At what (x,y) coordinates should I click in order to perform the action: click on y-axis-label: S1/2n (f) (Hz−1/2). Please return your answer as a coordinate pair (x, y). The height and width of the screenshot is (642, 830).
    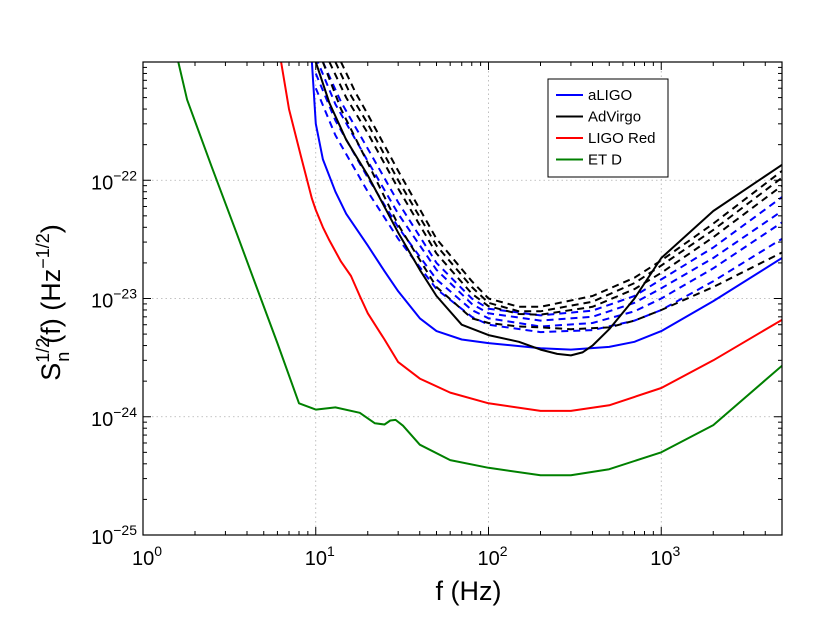
    Looking at the image, I should click on (53, 302).